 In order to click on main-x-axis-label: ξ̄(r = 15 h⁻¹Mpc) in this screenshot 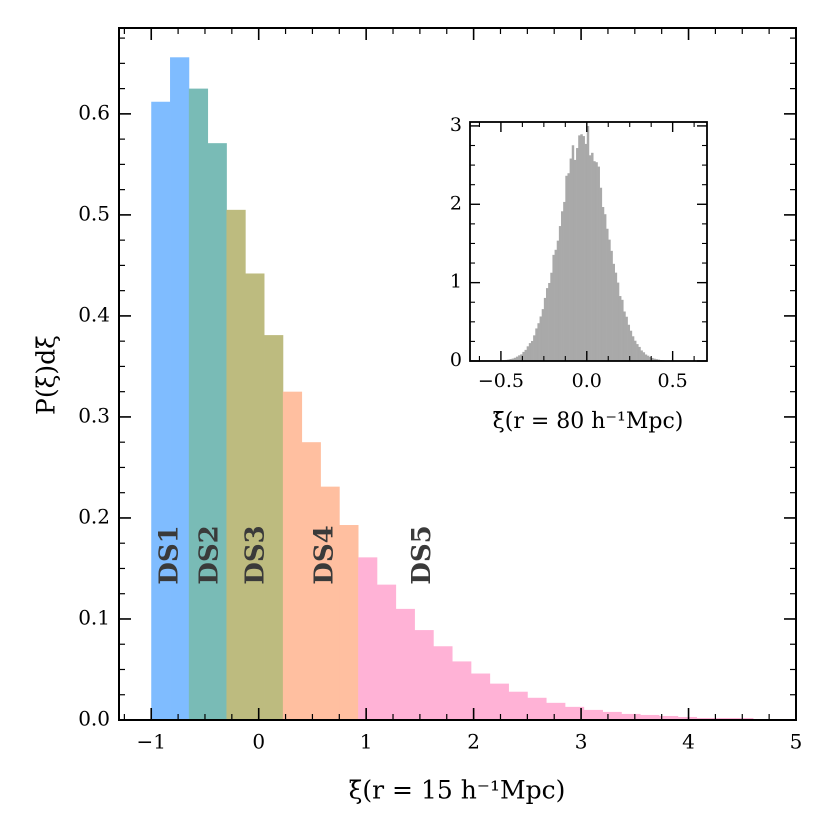, I will do `click(457, 790)`.